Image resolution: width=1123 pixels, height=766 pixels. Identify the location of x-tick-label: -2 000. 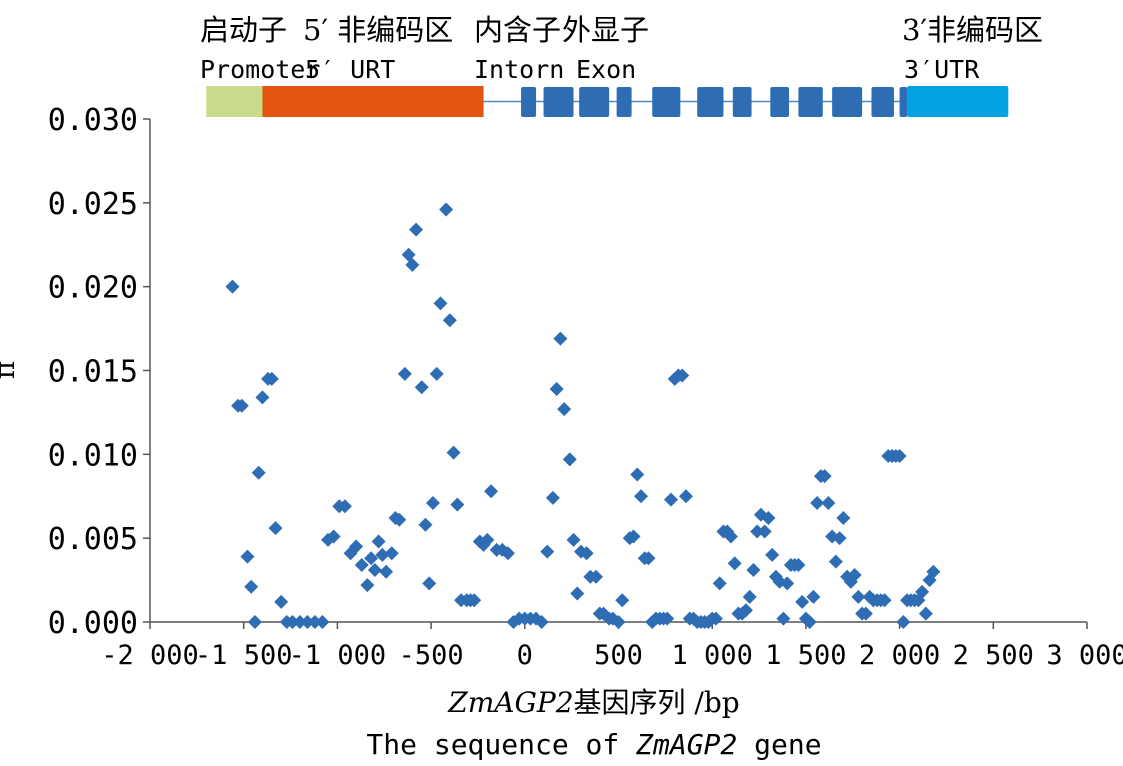
(150, 655).